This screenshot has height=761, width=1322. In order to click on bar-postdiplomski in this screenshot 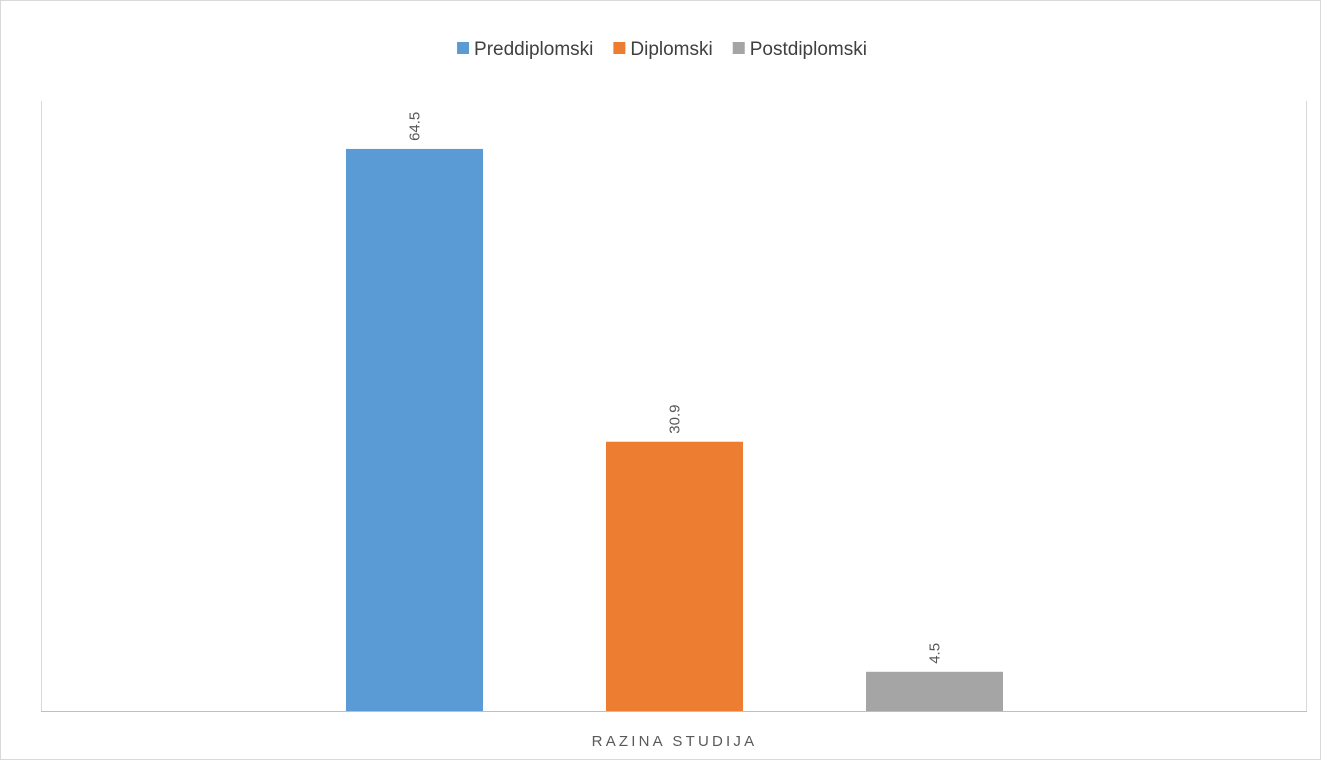, I will do `click(934, 691)`.